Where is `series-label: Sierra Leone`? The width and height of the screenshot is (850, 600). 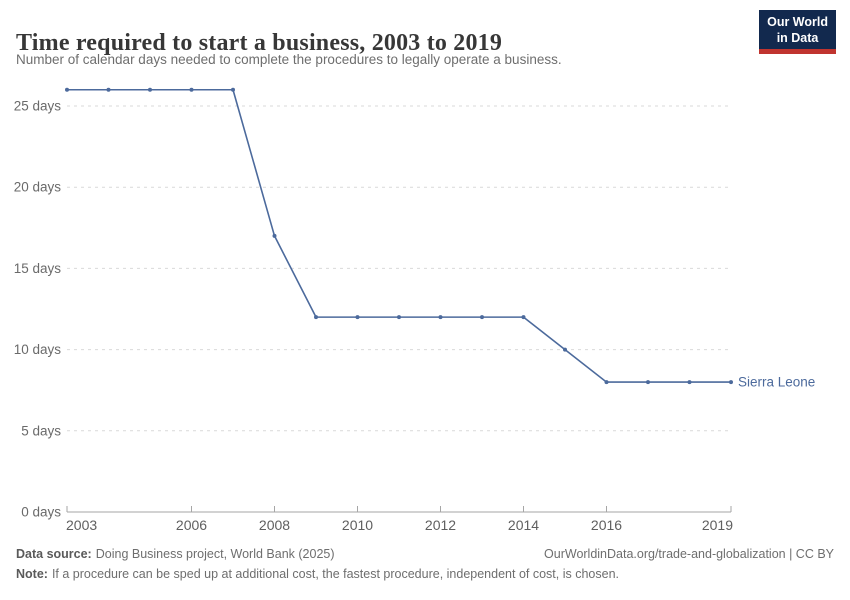
series-label: Sierra Leone is located at coordinates (776, 382).